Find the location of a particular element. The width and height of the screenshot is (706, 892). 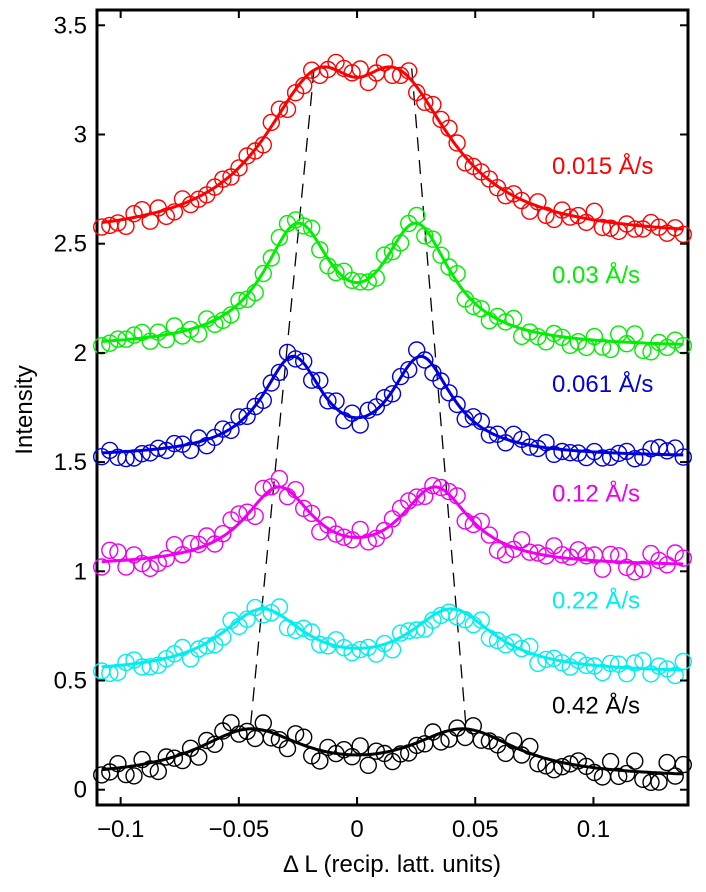

series-label: 0.015 Å/s is located at coordinates (602, 166).